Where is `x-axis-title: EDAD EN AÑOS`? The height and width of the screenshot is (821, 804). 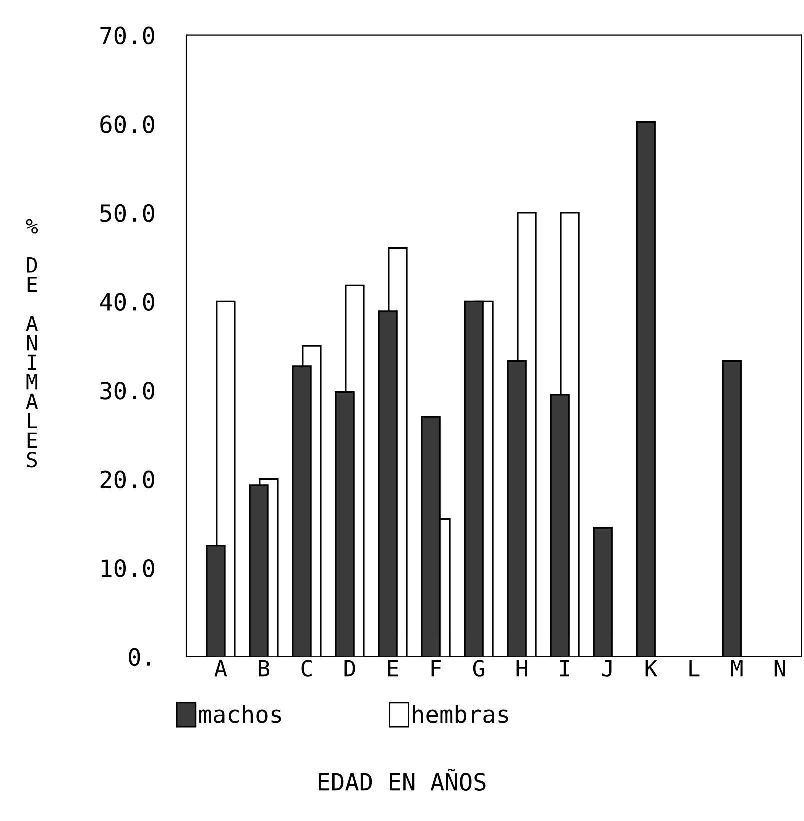 x-axis-title: EDAD EN AÑOS is located at coordinates (402, 779).